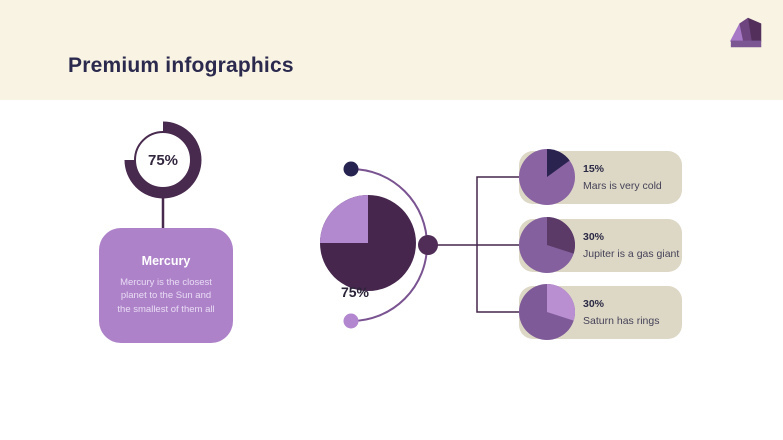  Describe the element at coordinates (344, 219) in the screenshot. I see `center-pie-slice` at that location.